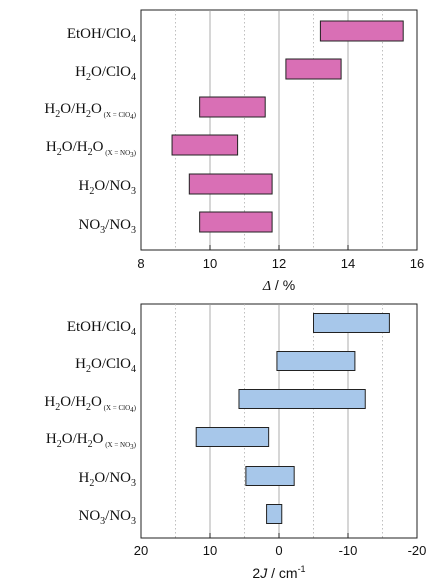  What do you see at coordinates (348, 263) in the screenshot?
I see `x-tick-label: 14` at bounding box center [348, 263].